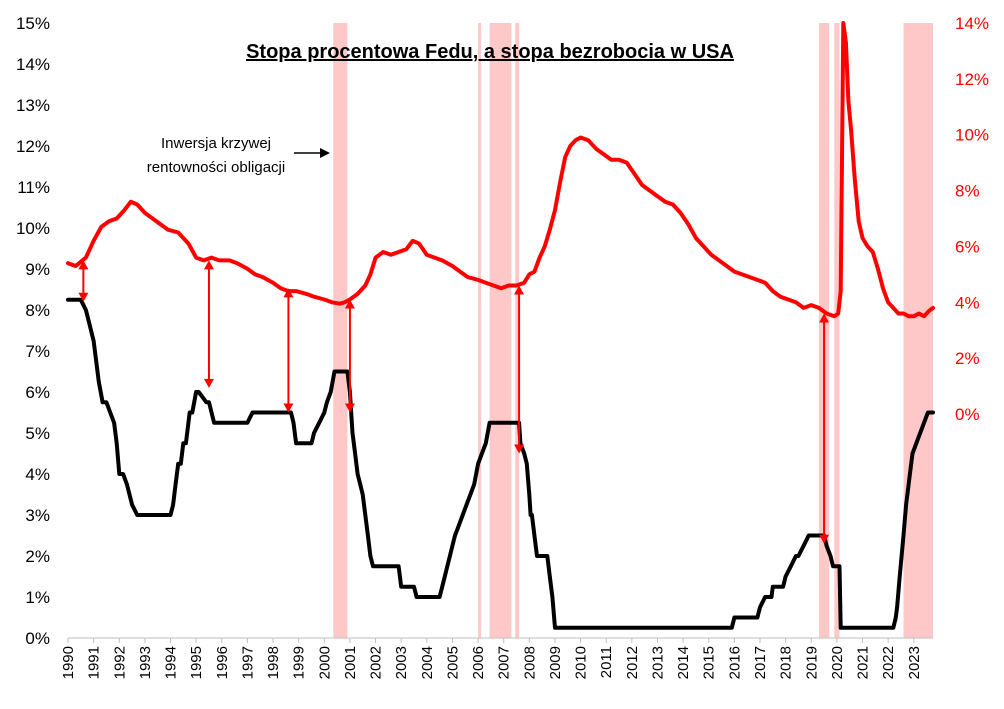  What do you see at coordinates (33, 228) in the screenshot?
I see `y-left-tick-label: 10%` at bounding box center [33, 228].